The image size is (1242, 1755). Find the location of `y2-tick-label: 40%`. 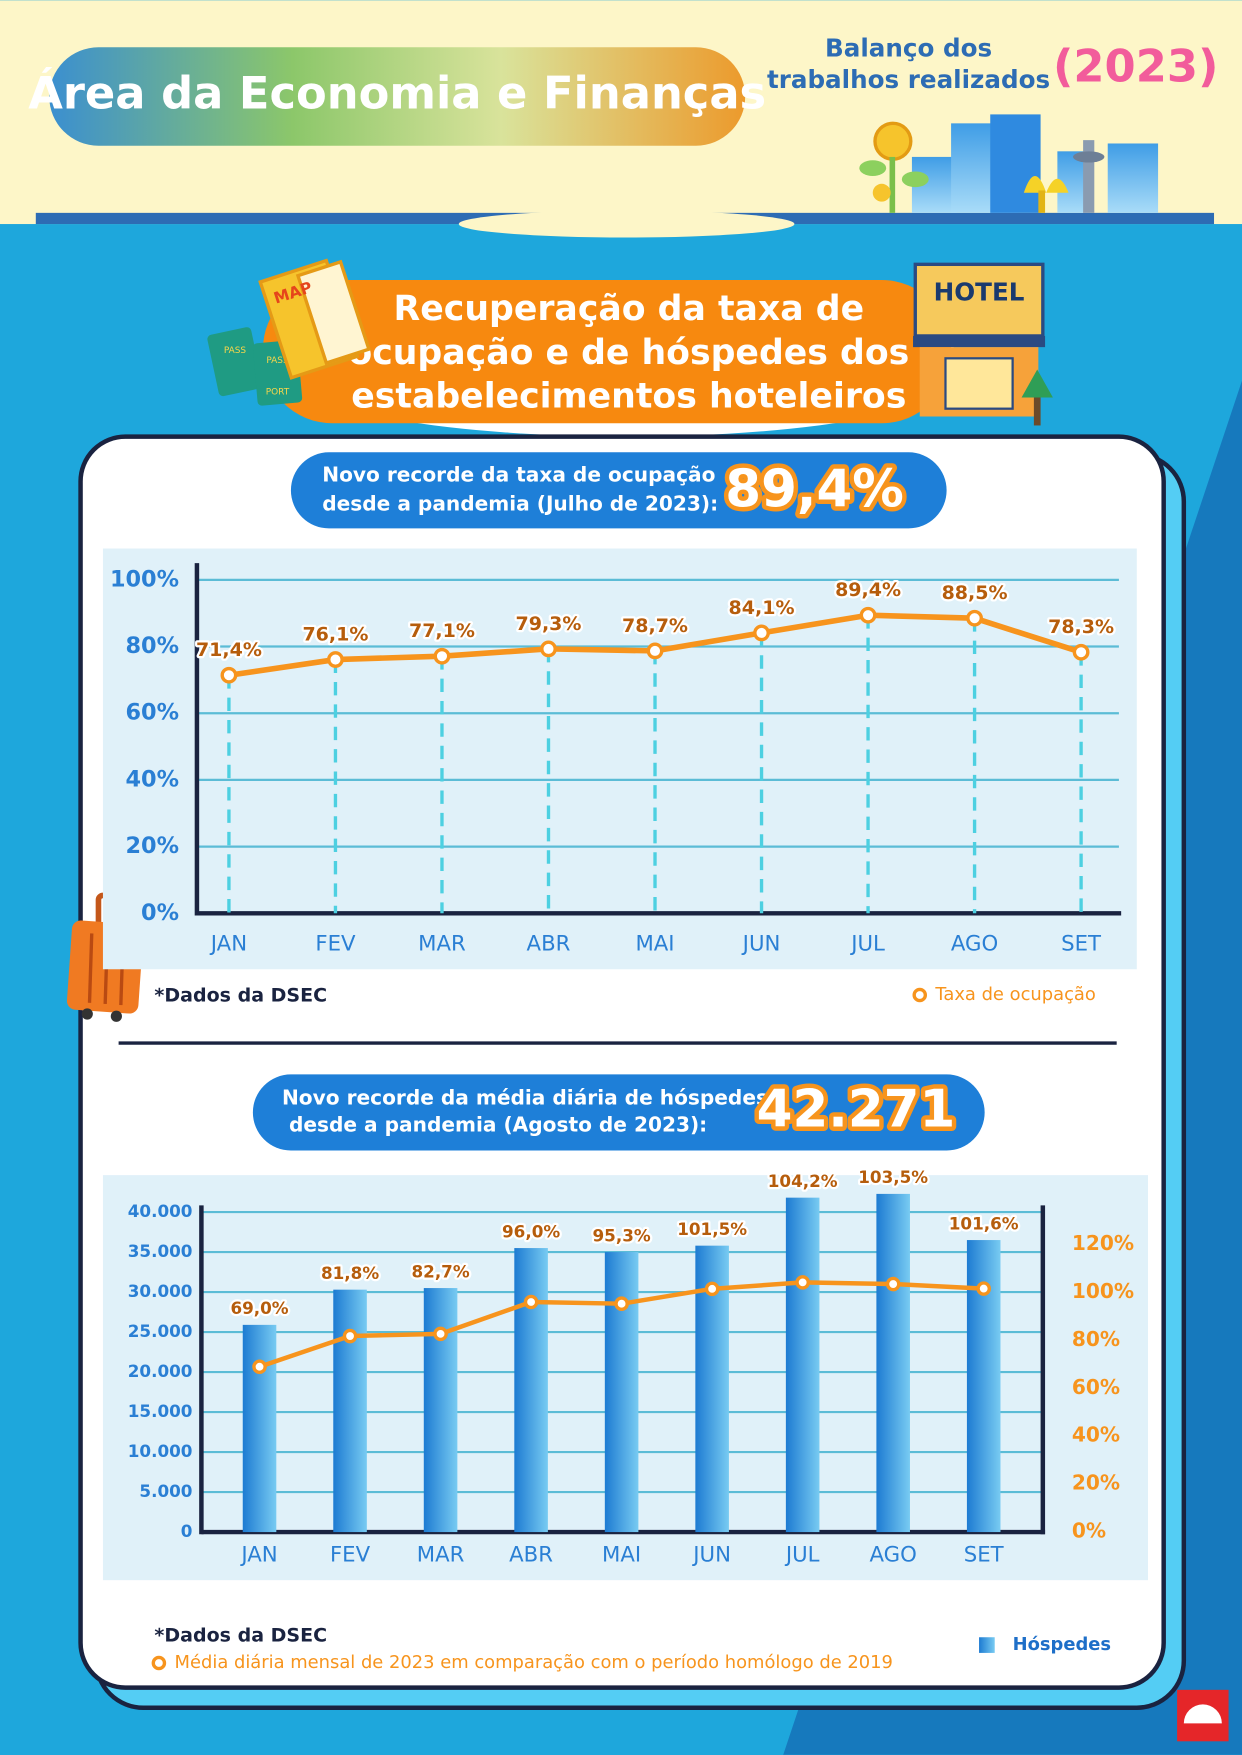

y2-tick-label: 40% is located at coordinates (1096, 1435).